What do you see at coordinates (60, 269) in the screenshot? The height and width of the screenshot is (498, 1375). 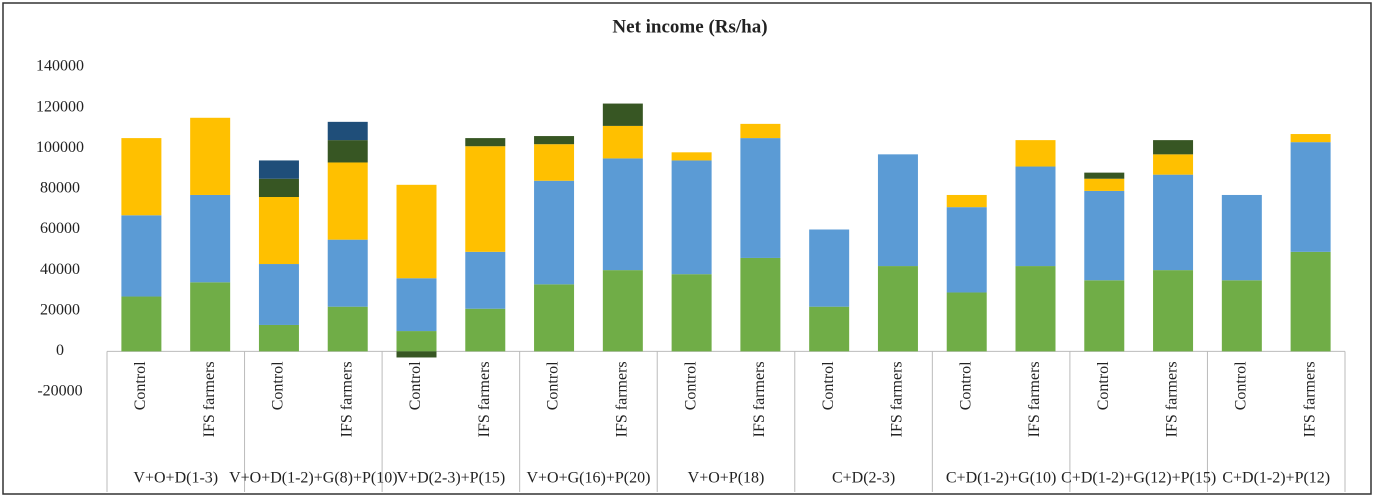 I see `y-tick-label: 40000` at bounding box center [60, 269].